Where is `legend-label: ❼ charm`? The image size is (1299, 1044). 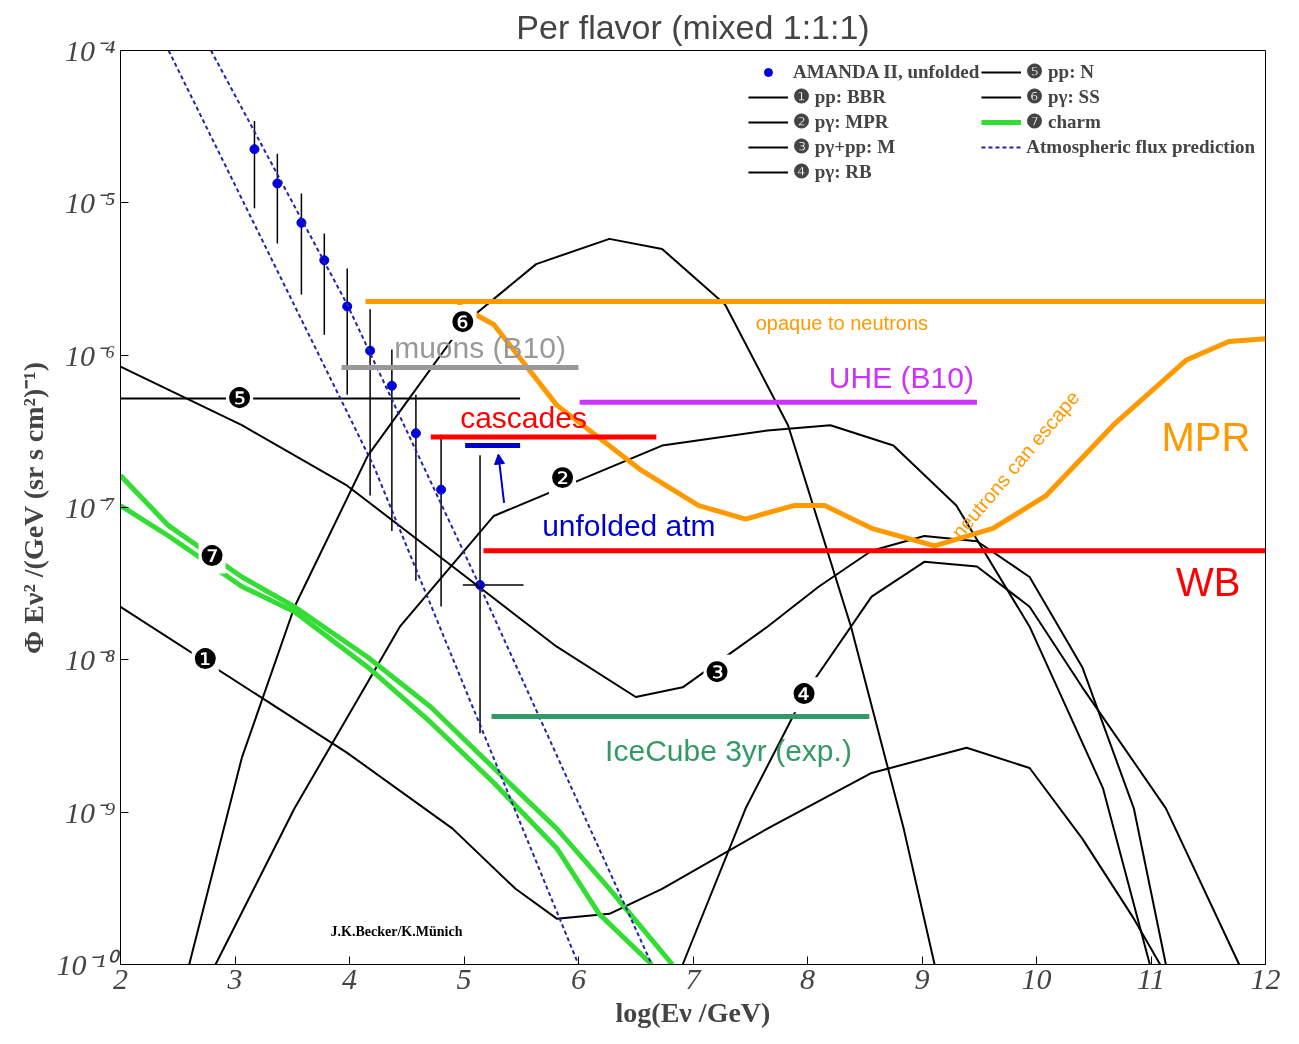 legend-label: ❼ charm is located at coordinates (1063, 121).